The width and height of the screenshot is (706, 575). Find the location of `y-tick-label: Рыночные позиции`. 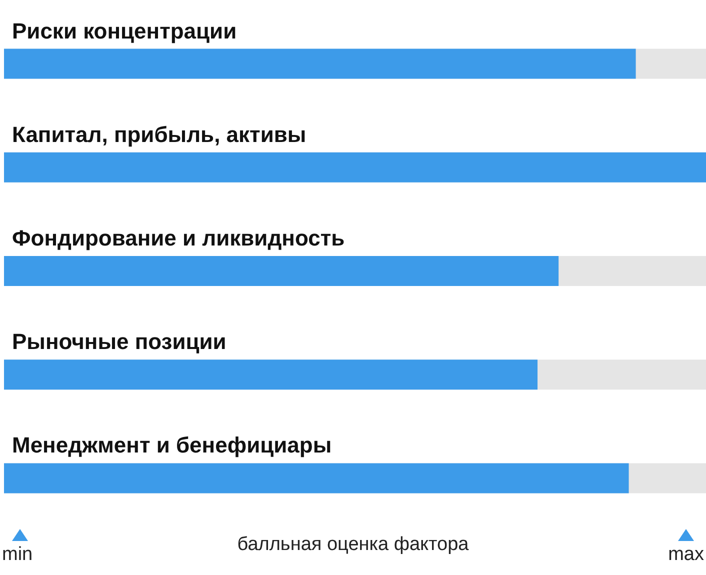

y-tick-label: Рыночные позиции is located at coordinates (119, 341).